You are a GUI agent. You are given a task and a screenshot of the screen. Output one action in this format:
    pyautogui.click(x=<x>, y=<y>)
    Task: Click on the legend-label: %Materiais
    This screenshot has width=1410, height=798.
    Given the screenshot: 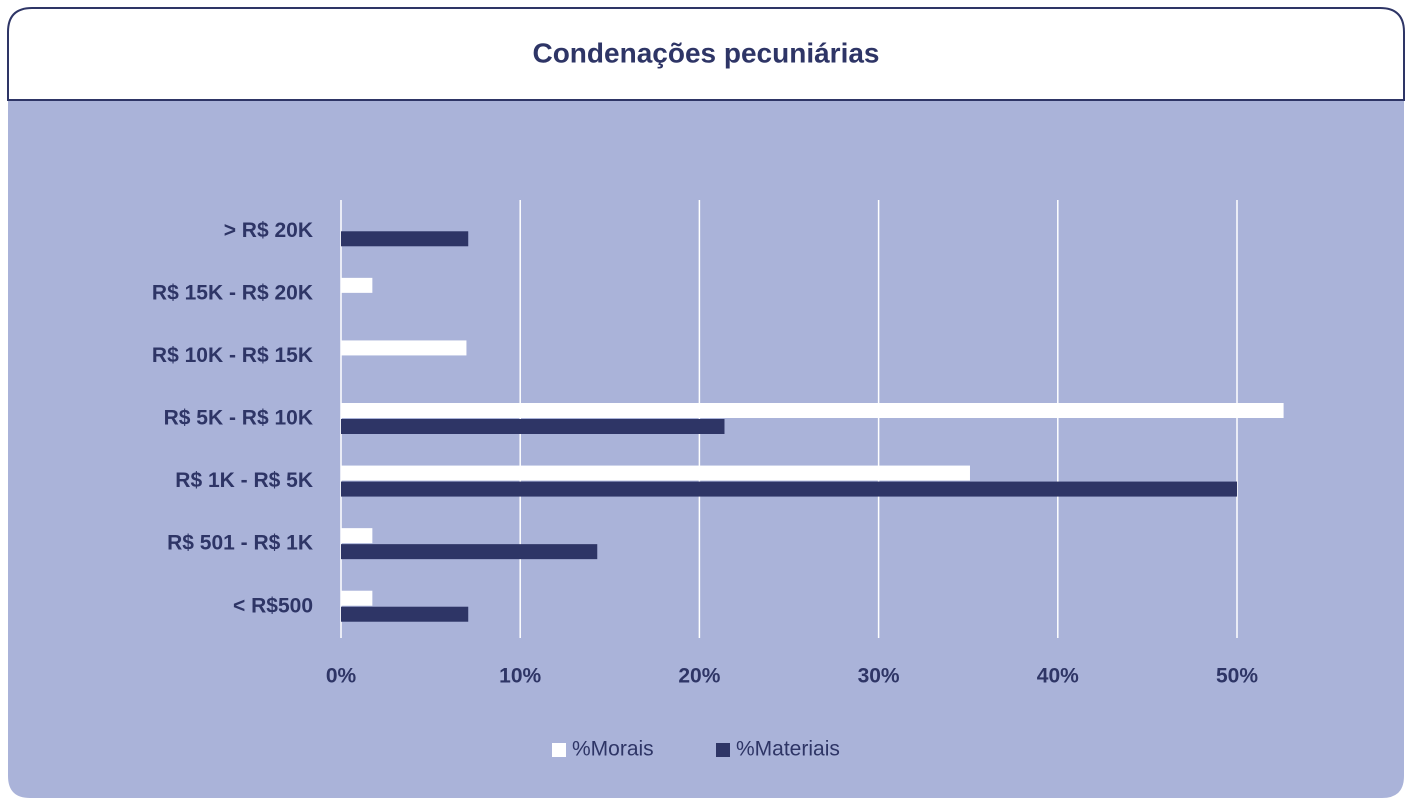 What is the action you would take?
    pyautogui.click(x=788, y=749)
    